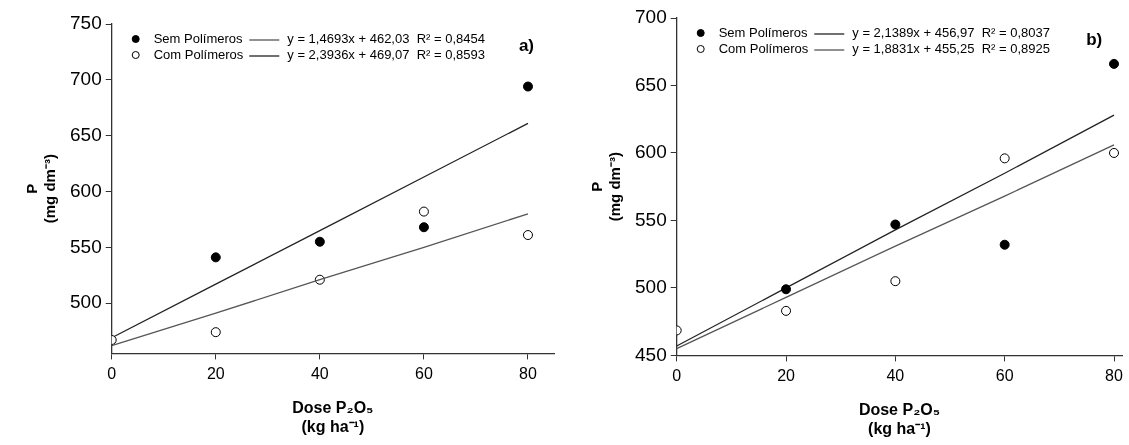  I want to click on legend-label: y = 1,4693x + 462,03 R² = 0,8454, so click(386, 38).